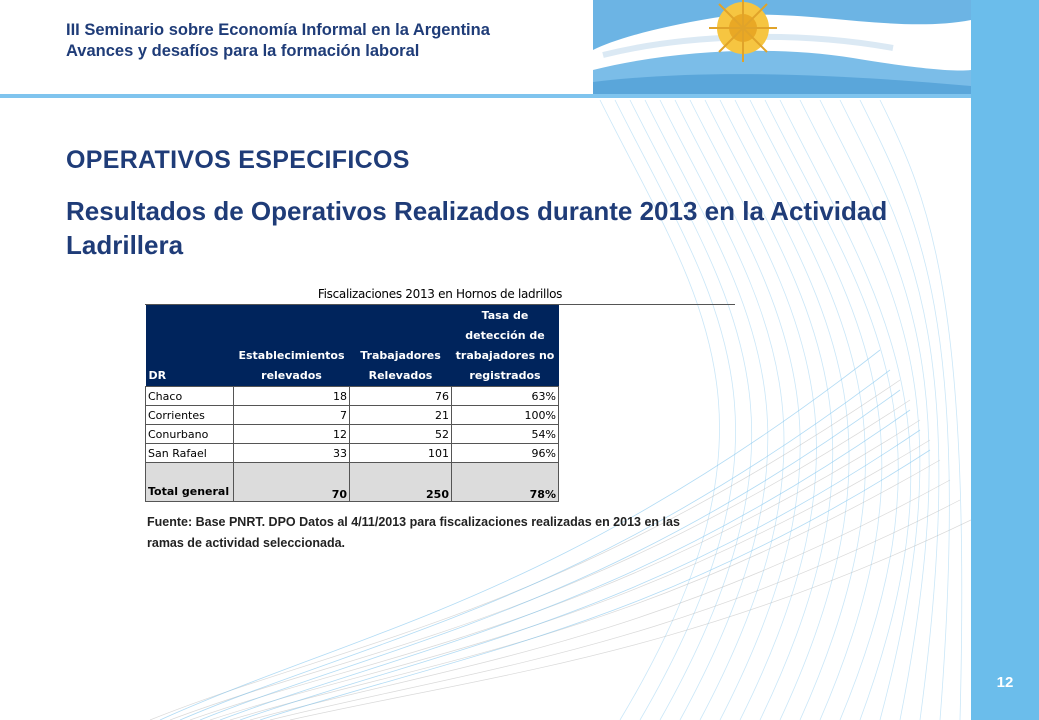 The image size is (1039, 720). What do you see at coordinates (291, 415) in the screenshot?
I see `cell-establecimientos: 7` at bounding box center [291, 415].